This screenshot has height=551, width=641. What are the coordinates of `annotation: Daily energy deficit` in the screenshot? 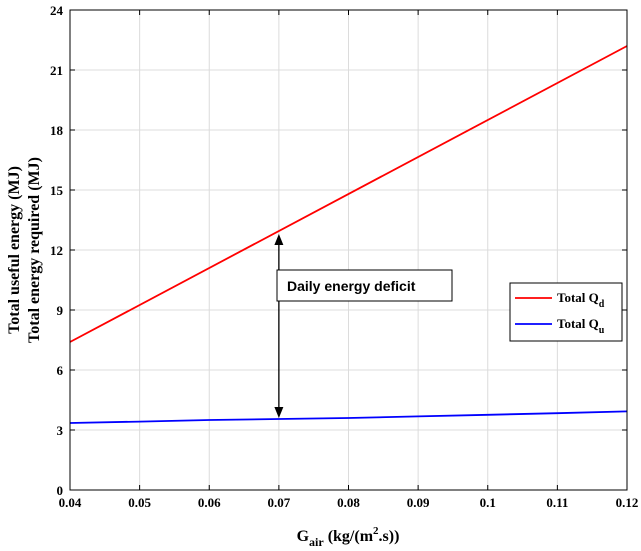 It's located at (363, 326).